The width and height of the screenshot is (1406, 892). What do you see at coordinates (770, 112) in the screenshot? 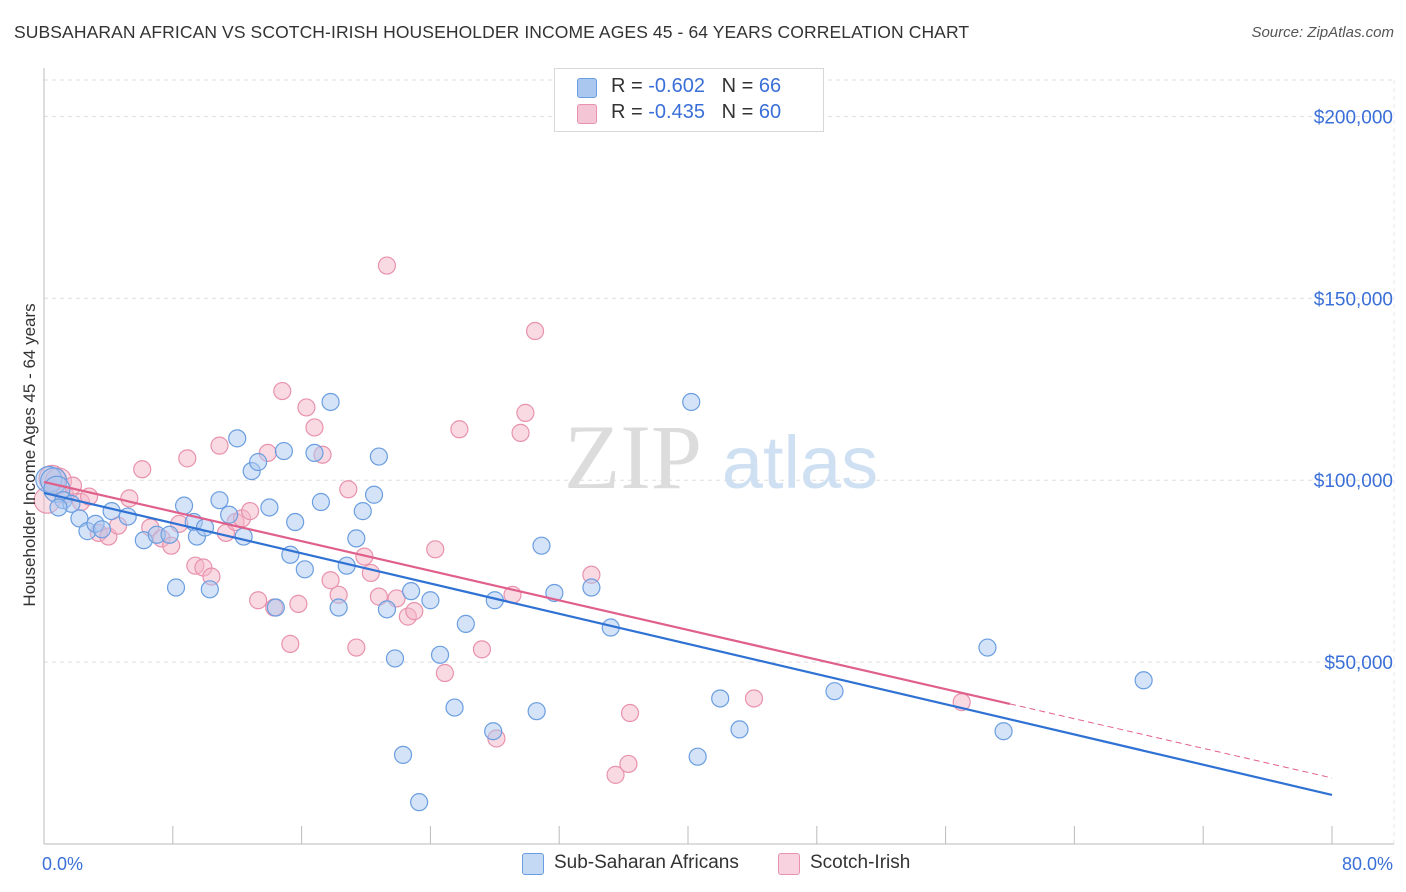
I see `legend-n-value-2: 60` at bounding box center [770, 112].